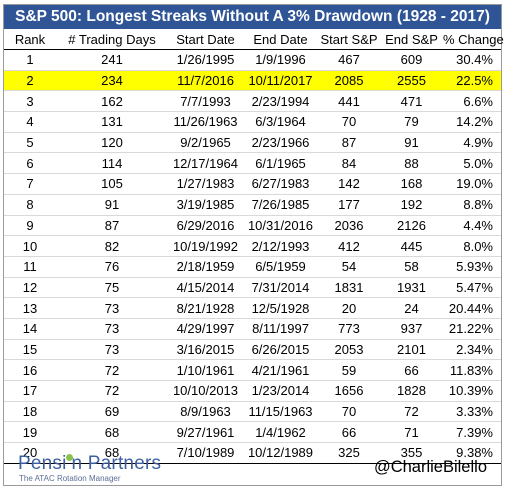 The height and width of the screenshot is (489, 508). What do you see at coordinates (280, 39) in the screenshot?
I see `col-header-end-date: End Date` at bounding box center [280, 39].